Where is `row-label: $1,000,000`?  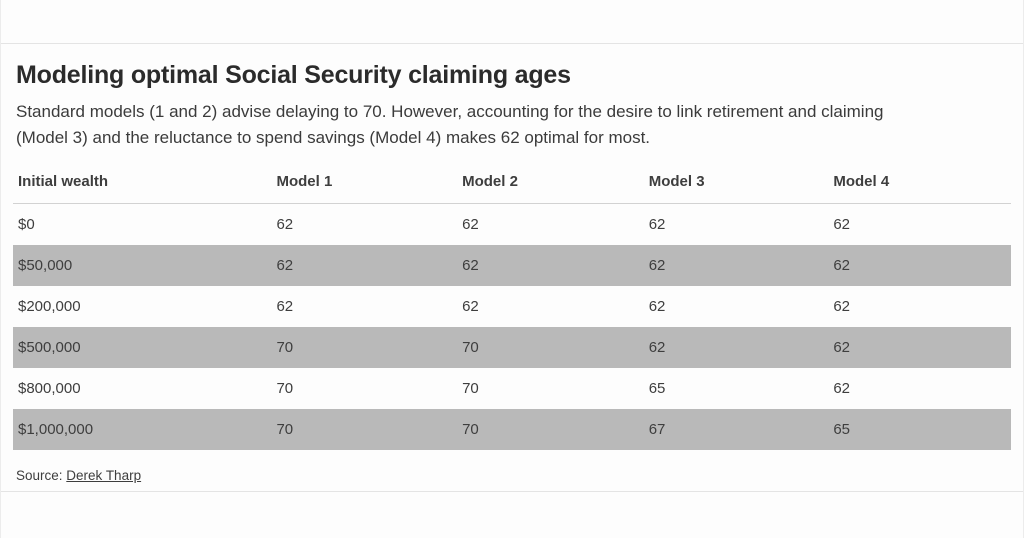
row-label: $1,000,000 is located at coordinates (142, 429).